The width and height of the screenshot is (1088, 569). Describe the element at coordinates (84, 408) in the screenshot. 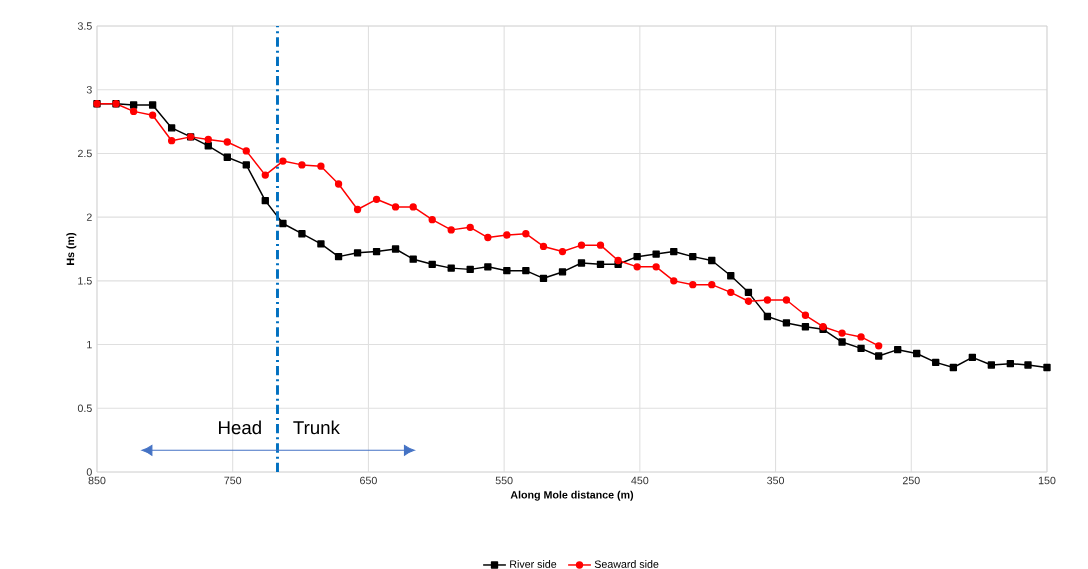

I see `y-tick-label: 0.5` at that location.